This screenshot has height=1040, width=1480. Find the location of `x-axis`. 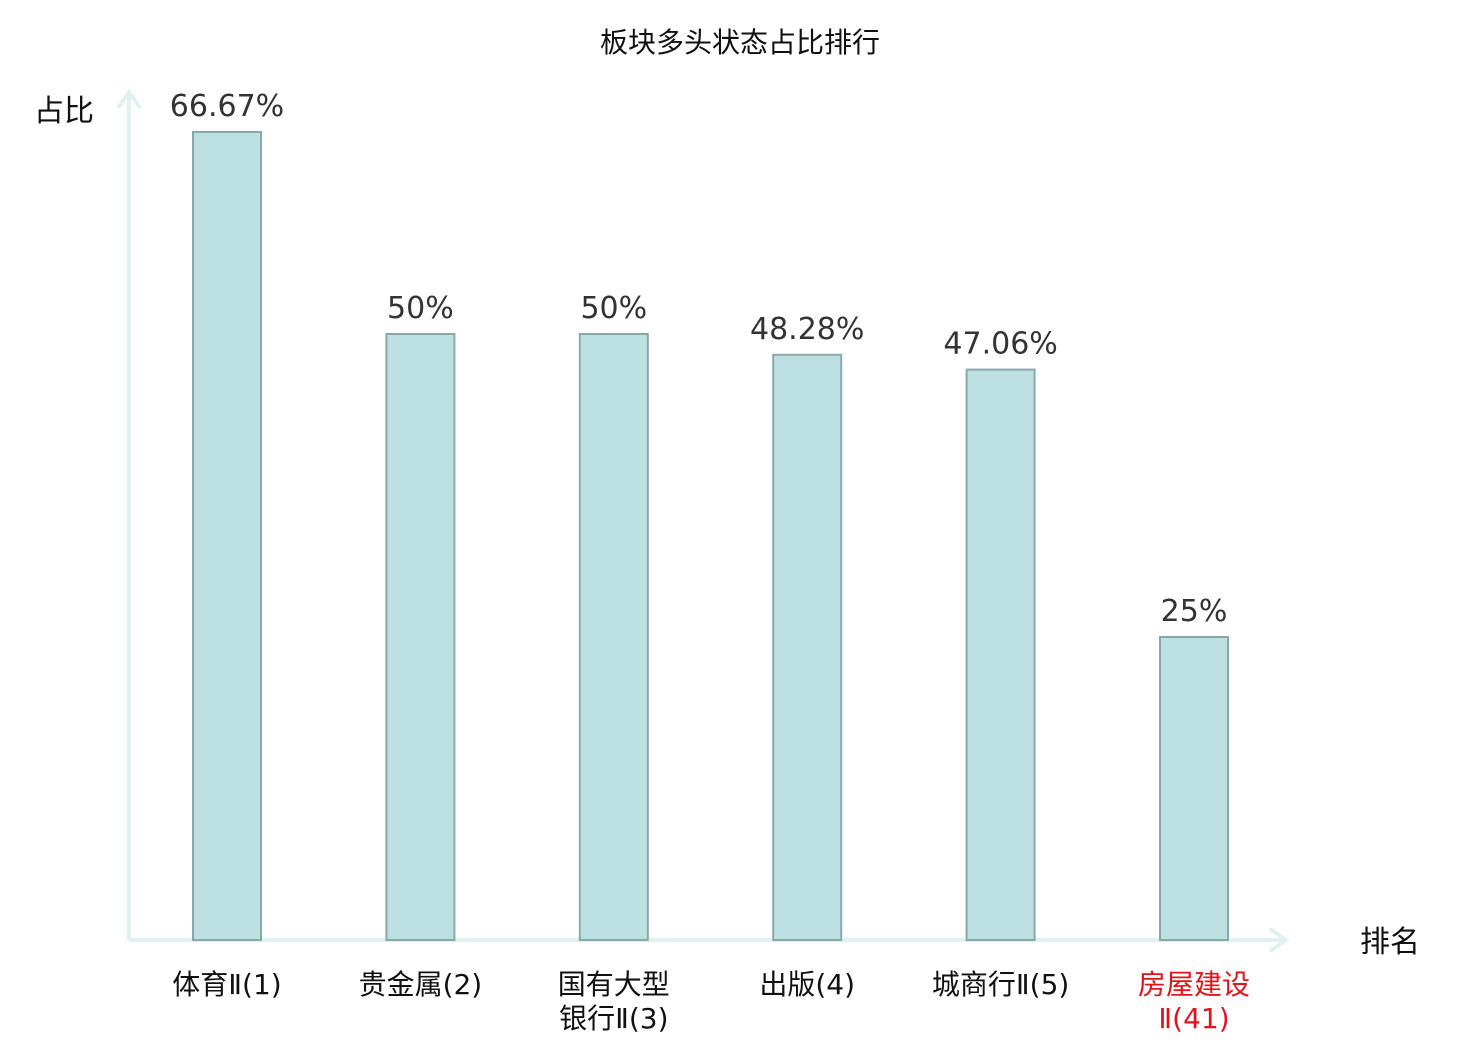

x-axis is located at coordinates (709, 940).